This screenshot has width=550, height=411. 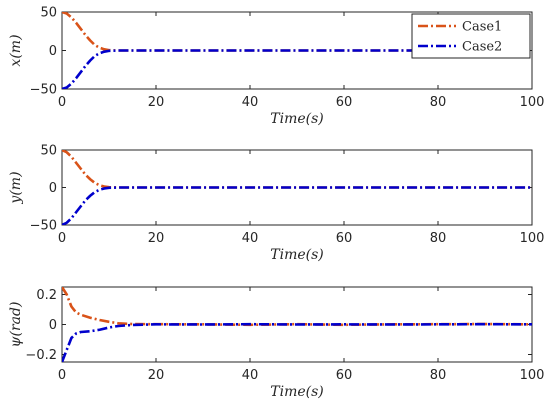 What do you see at coordinates (482, 27) in the screenshot?
I see `legend-label: Case1` at bounding box center [482, 27].